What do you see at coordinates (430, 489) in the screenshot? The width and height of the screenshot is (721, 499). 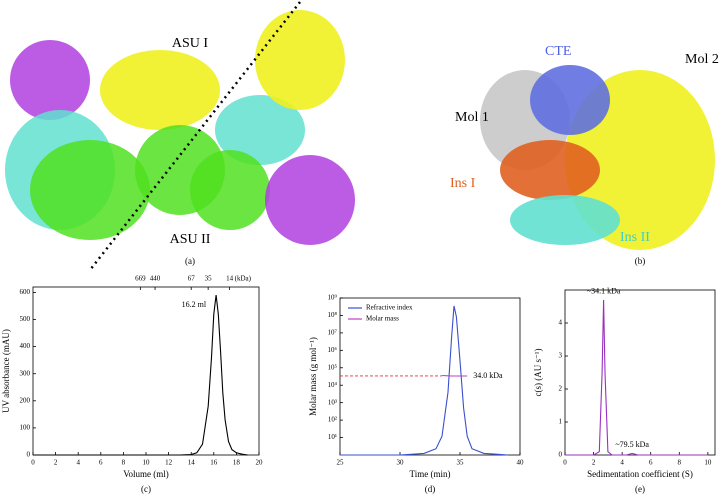 I see `panel-label: (d)` at bounding box center [430, 489].